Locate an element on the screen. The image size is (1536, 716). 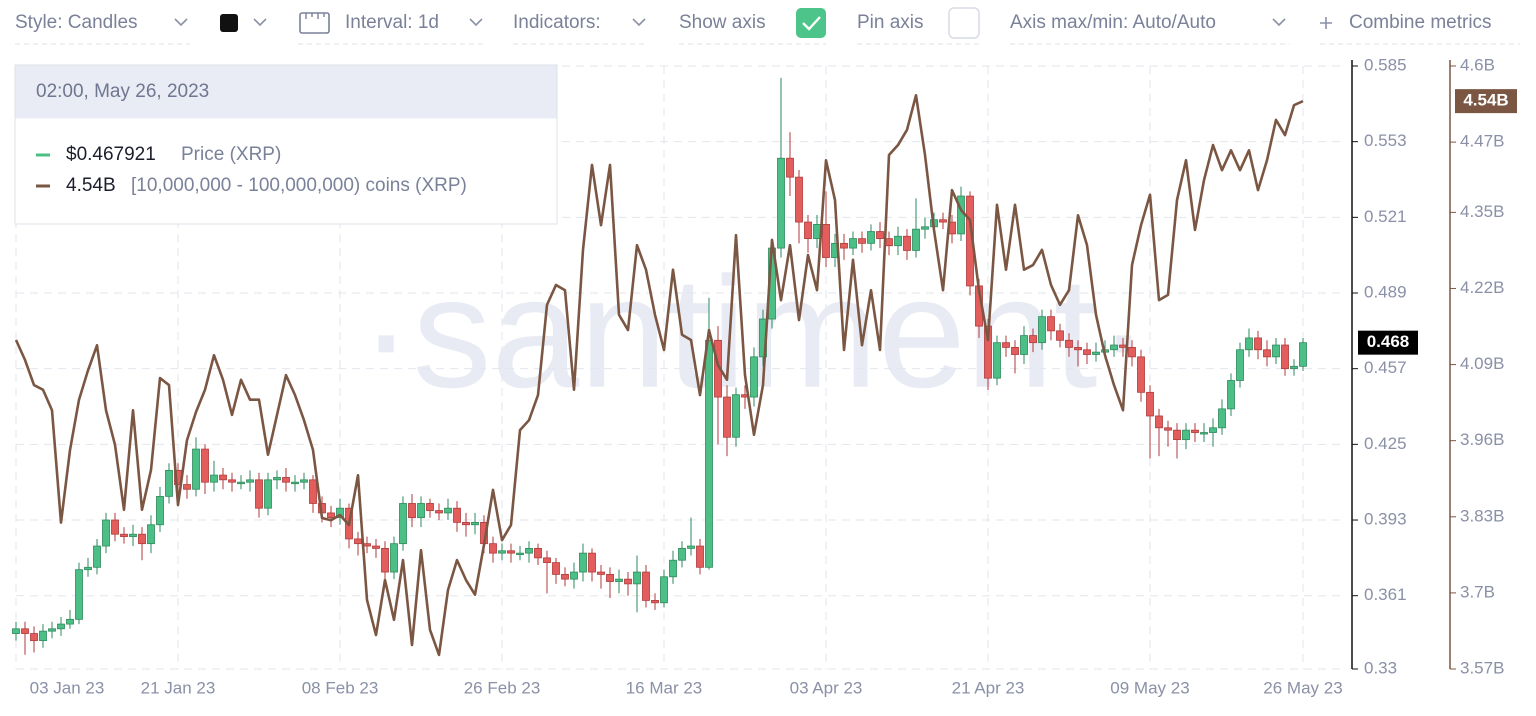
y2-tick-label: 3.57B is located at coordinates (1482, 667).